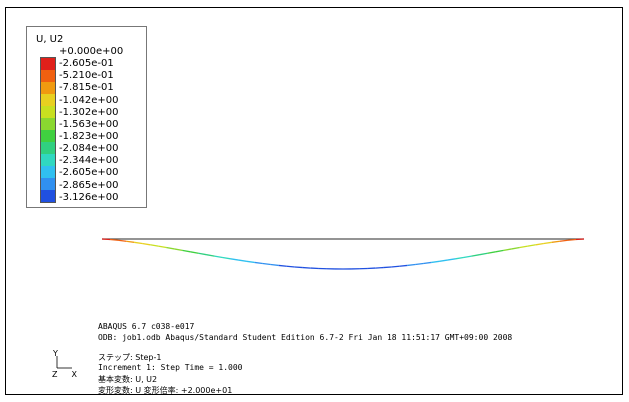 This screenshot has height=402, width=629. What do you see at coordinates (89, 185) in the screenshot?
I see `legend-label: -2.865e+00` at bounding box center [89, 185].